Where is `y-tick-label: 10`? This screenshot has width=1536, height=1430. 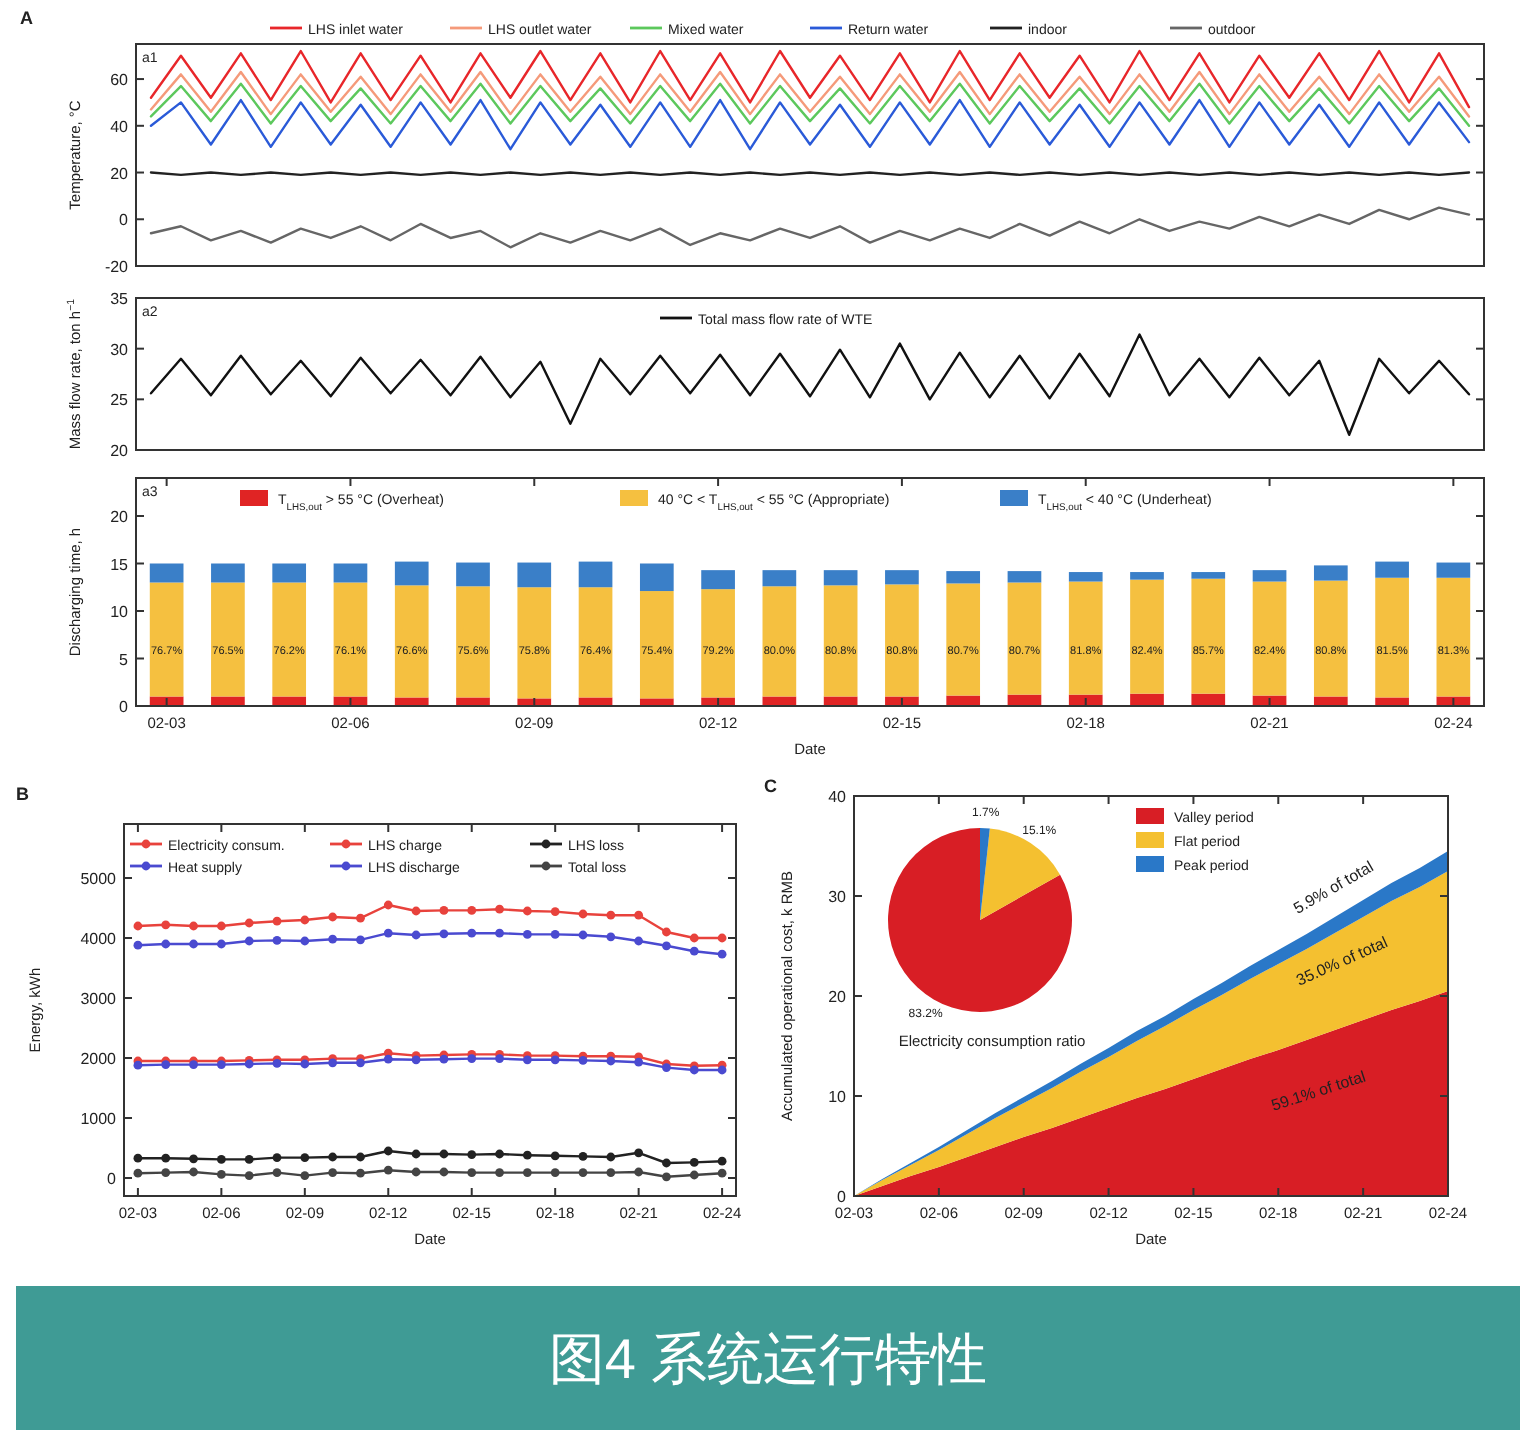 y-tick-label: 10 is located at coordinates (120, 612).